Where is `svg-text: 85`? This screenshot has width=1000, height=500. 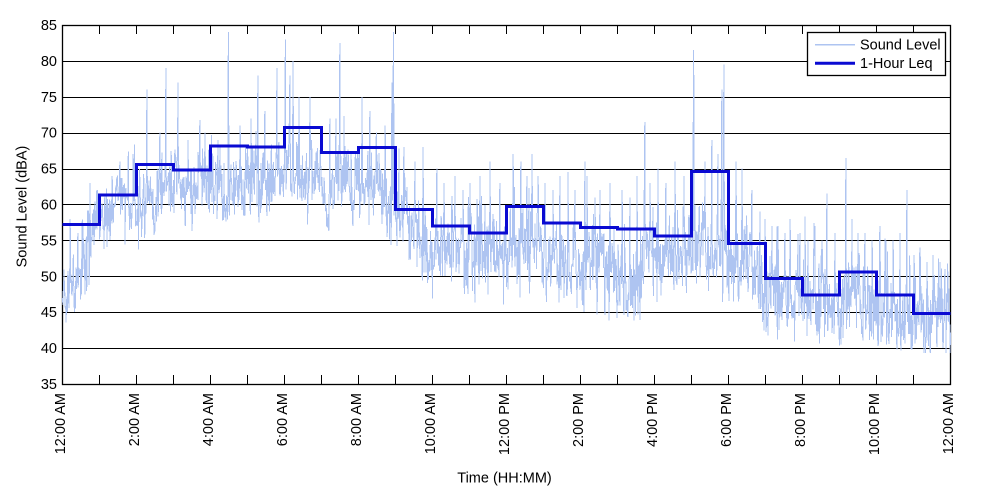
svg-text: 85 is located at coordinates (49, 26).